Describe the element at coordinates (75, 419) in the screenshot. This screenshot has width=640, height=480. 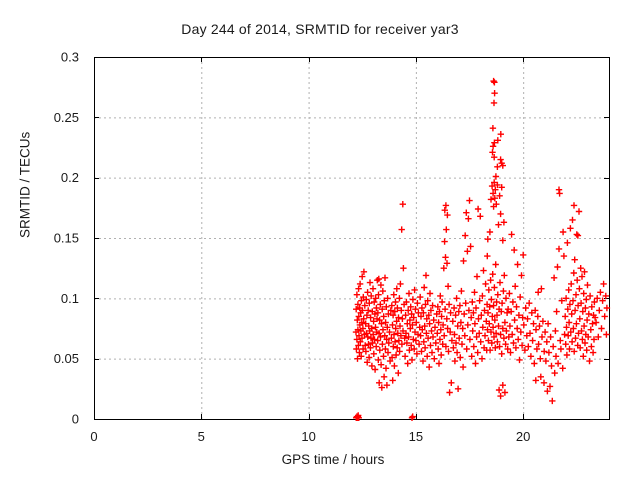
I see `y-tick-label: 0` at that location.